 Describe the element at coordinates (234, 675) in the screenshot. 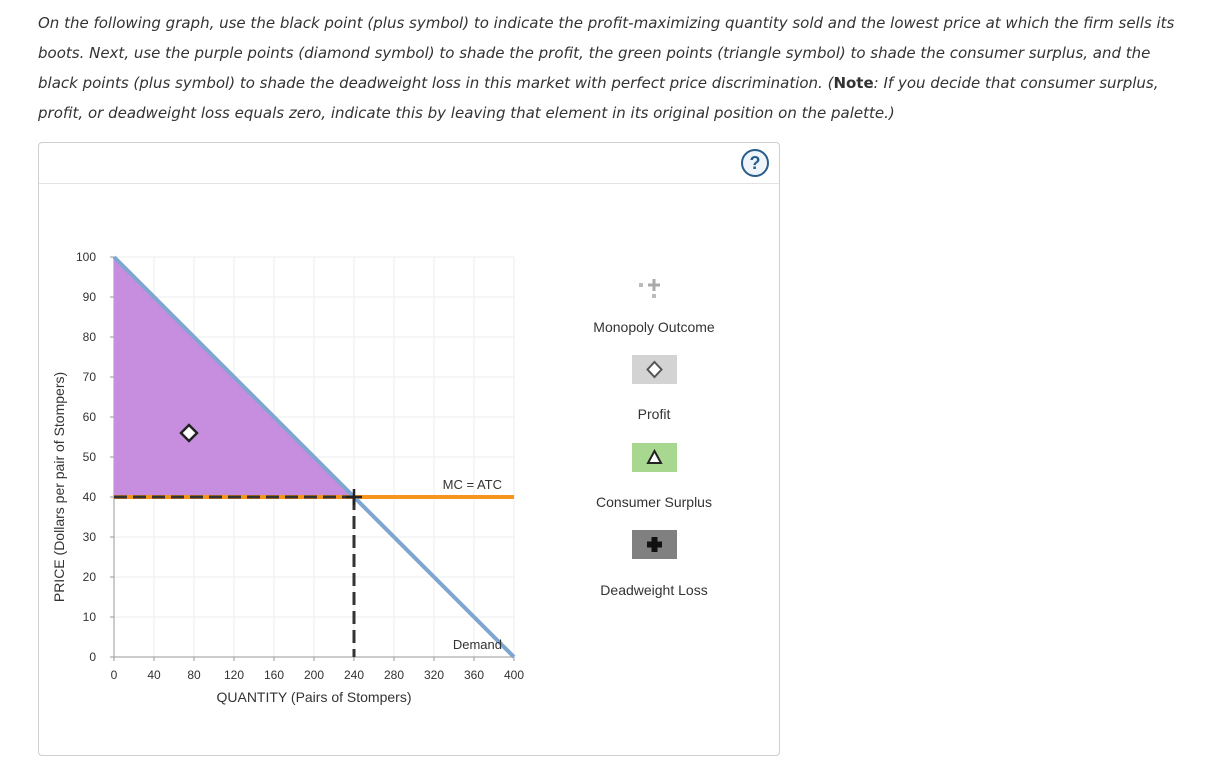

I see `x-tick-label: 120` at that location.